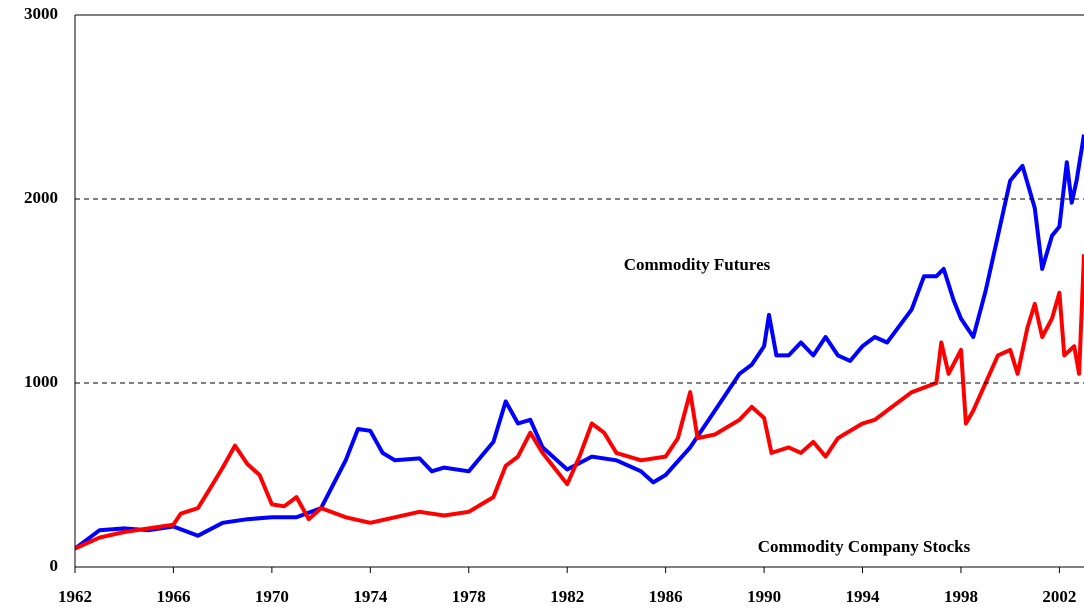  What do you see at coordinates (764, 596) in the screenshot?
I see `x-tick-label: 1990` at bounding box center [764, 596].